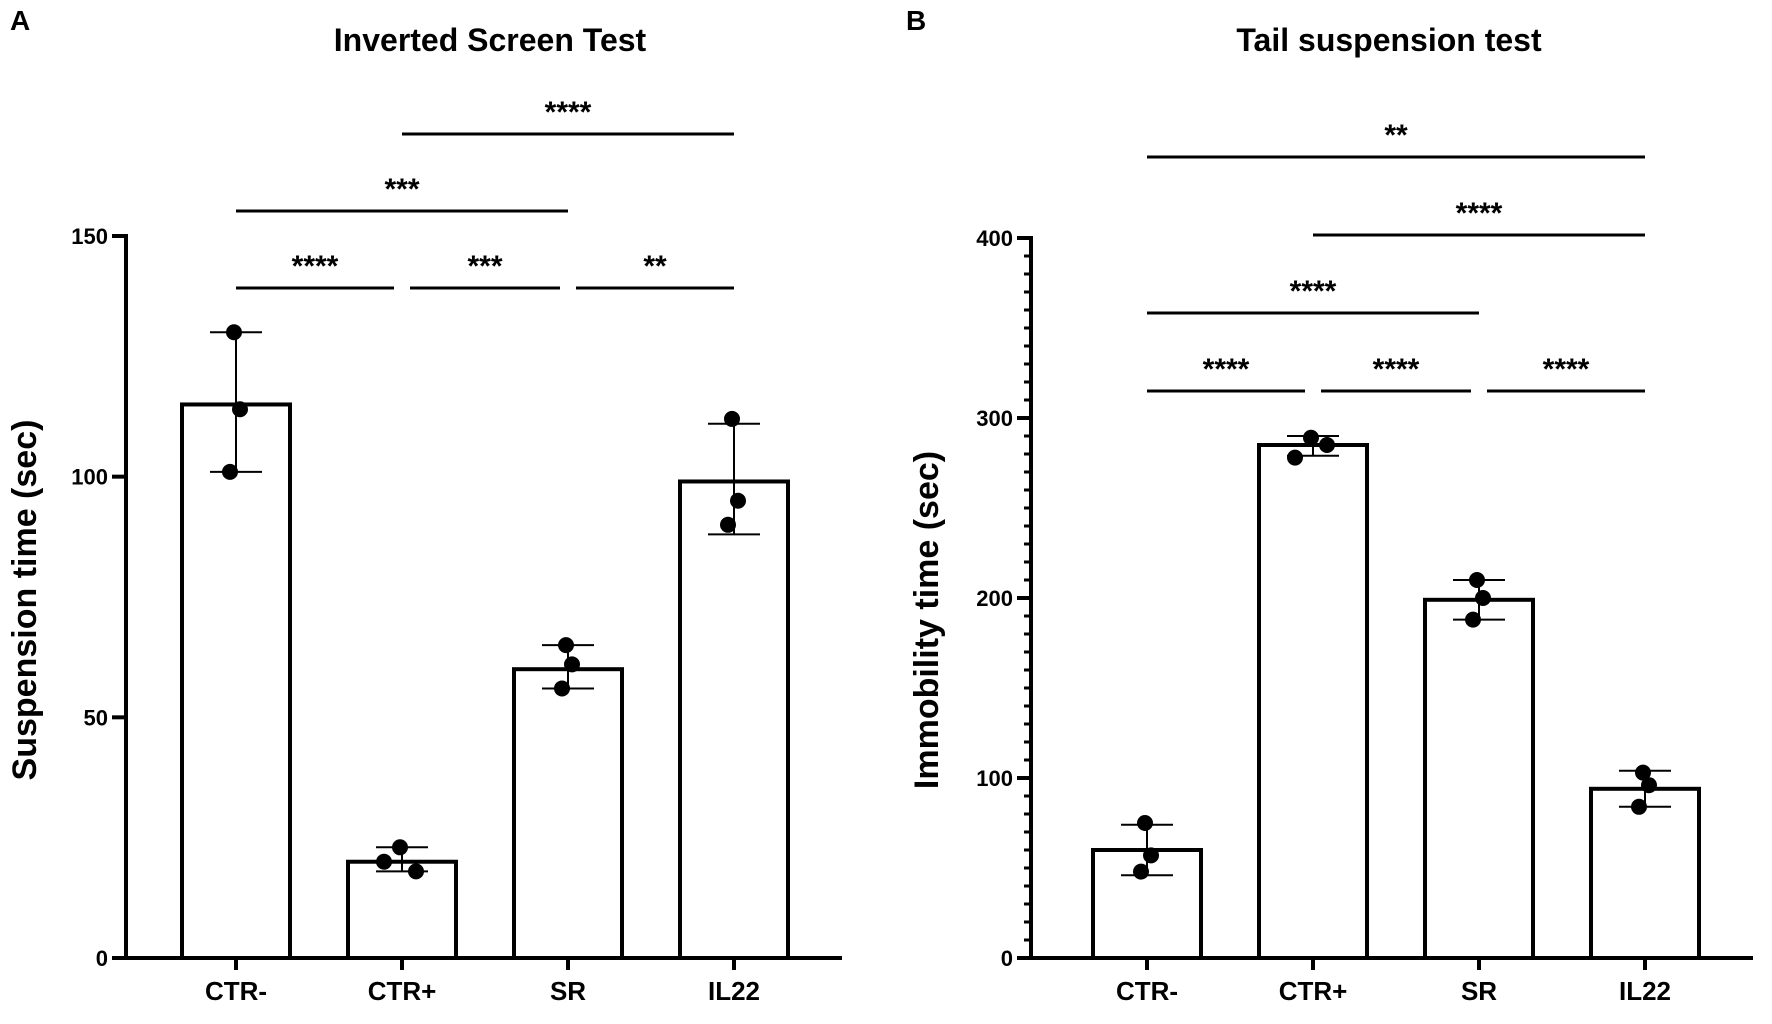  What do you see at coordinates (994, 238) in the screenshot?
I see `y-tick-label: 400` at bounding box center [994, 238].